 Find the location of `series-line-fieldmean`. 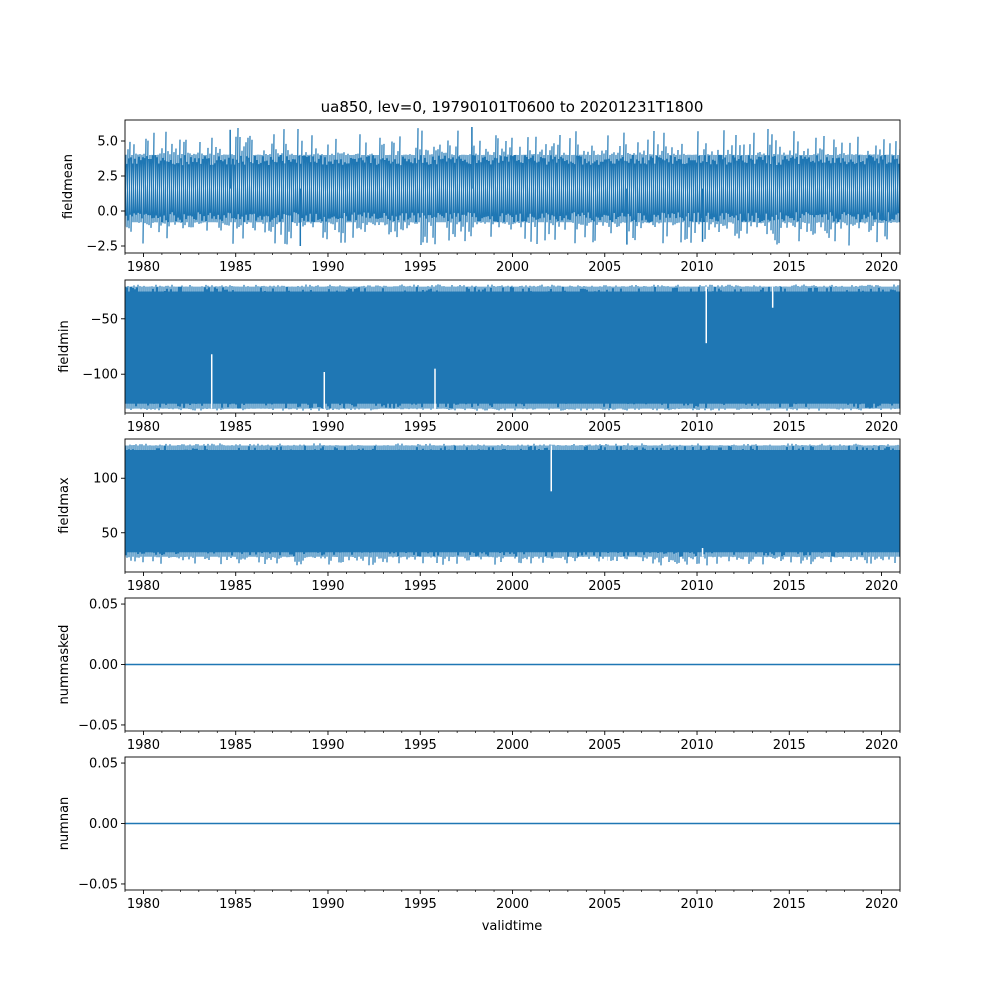

series-line-fieldmean is located at coordinates (512, 186).